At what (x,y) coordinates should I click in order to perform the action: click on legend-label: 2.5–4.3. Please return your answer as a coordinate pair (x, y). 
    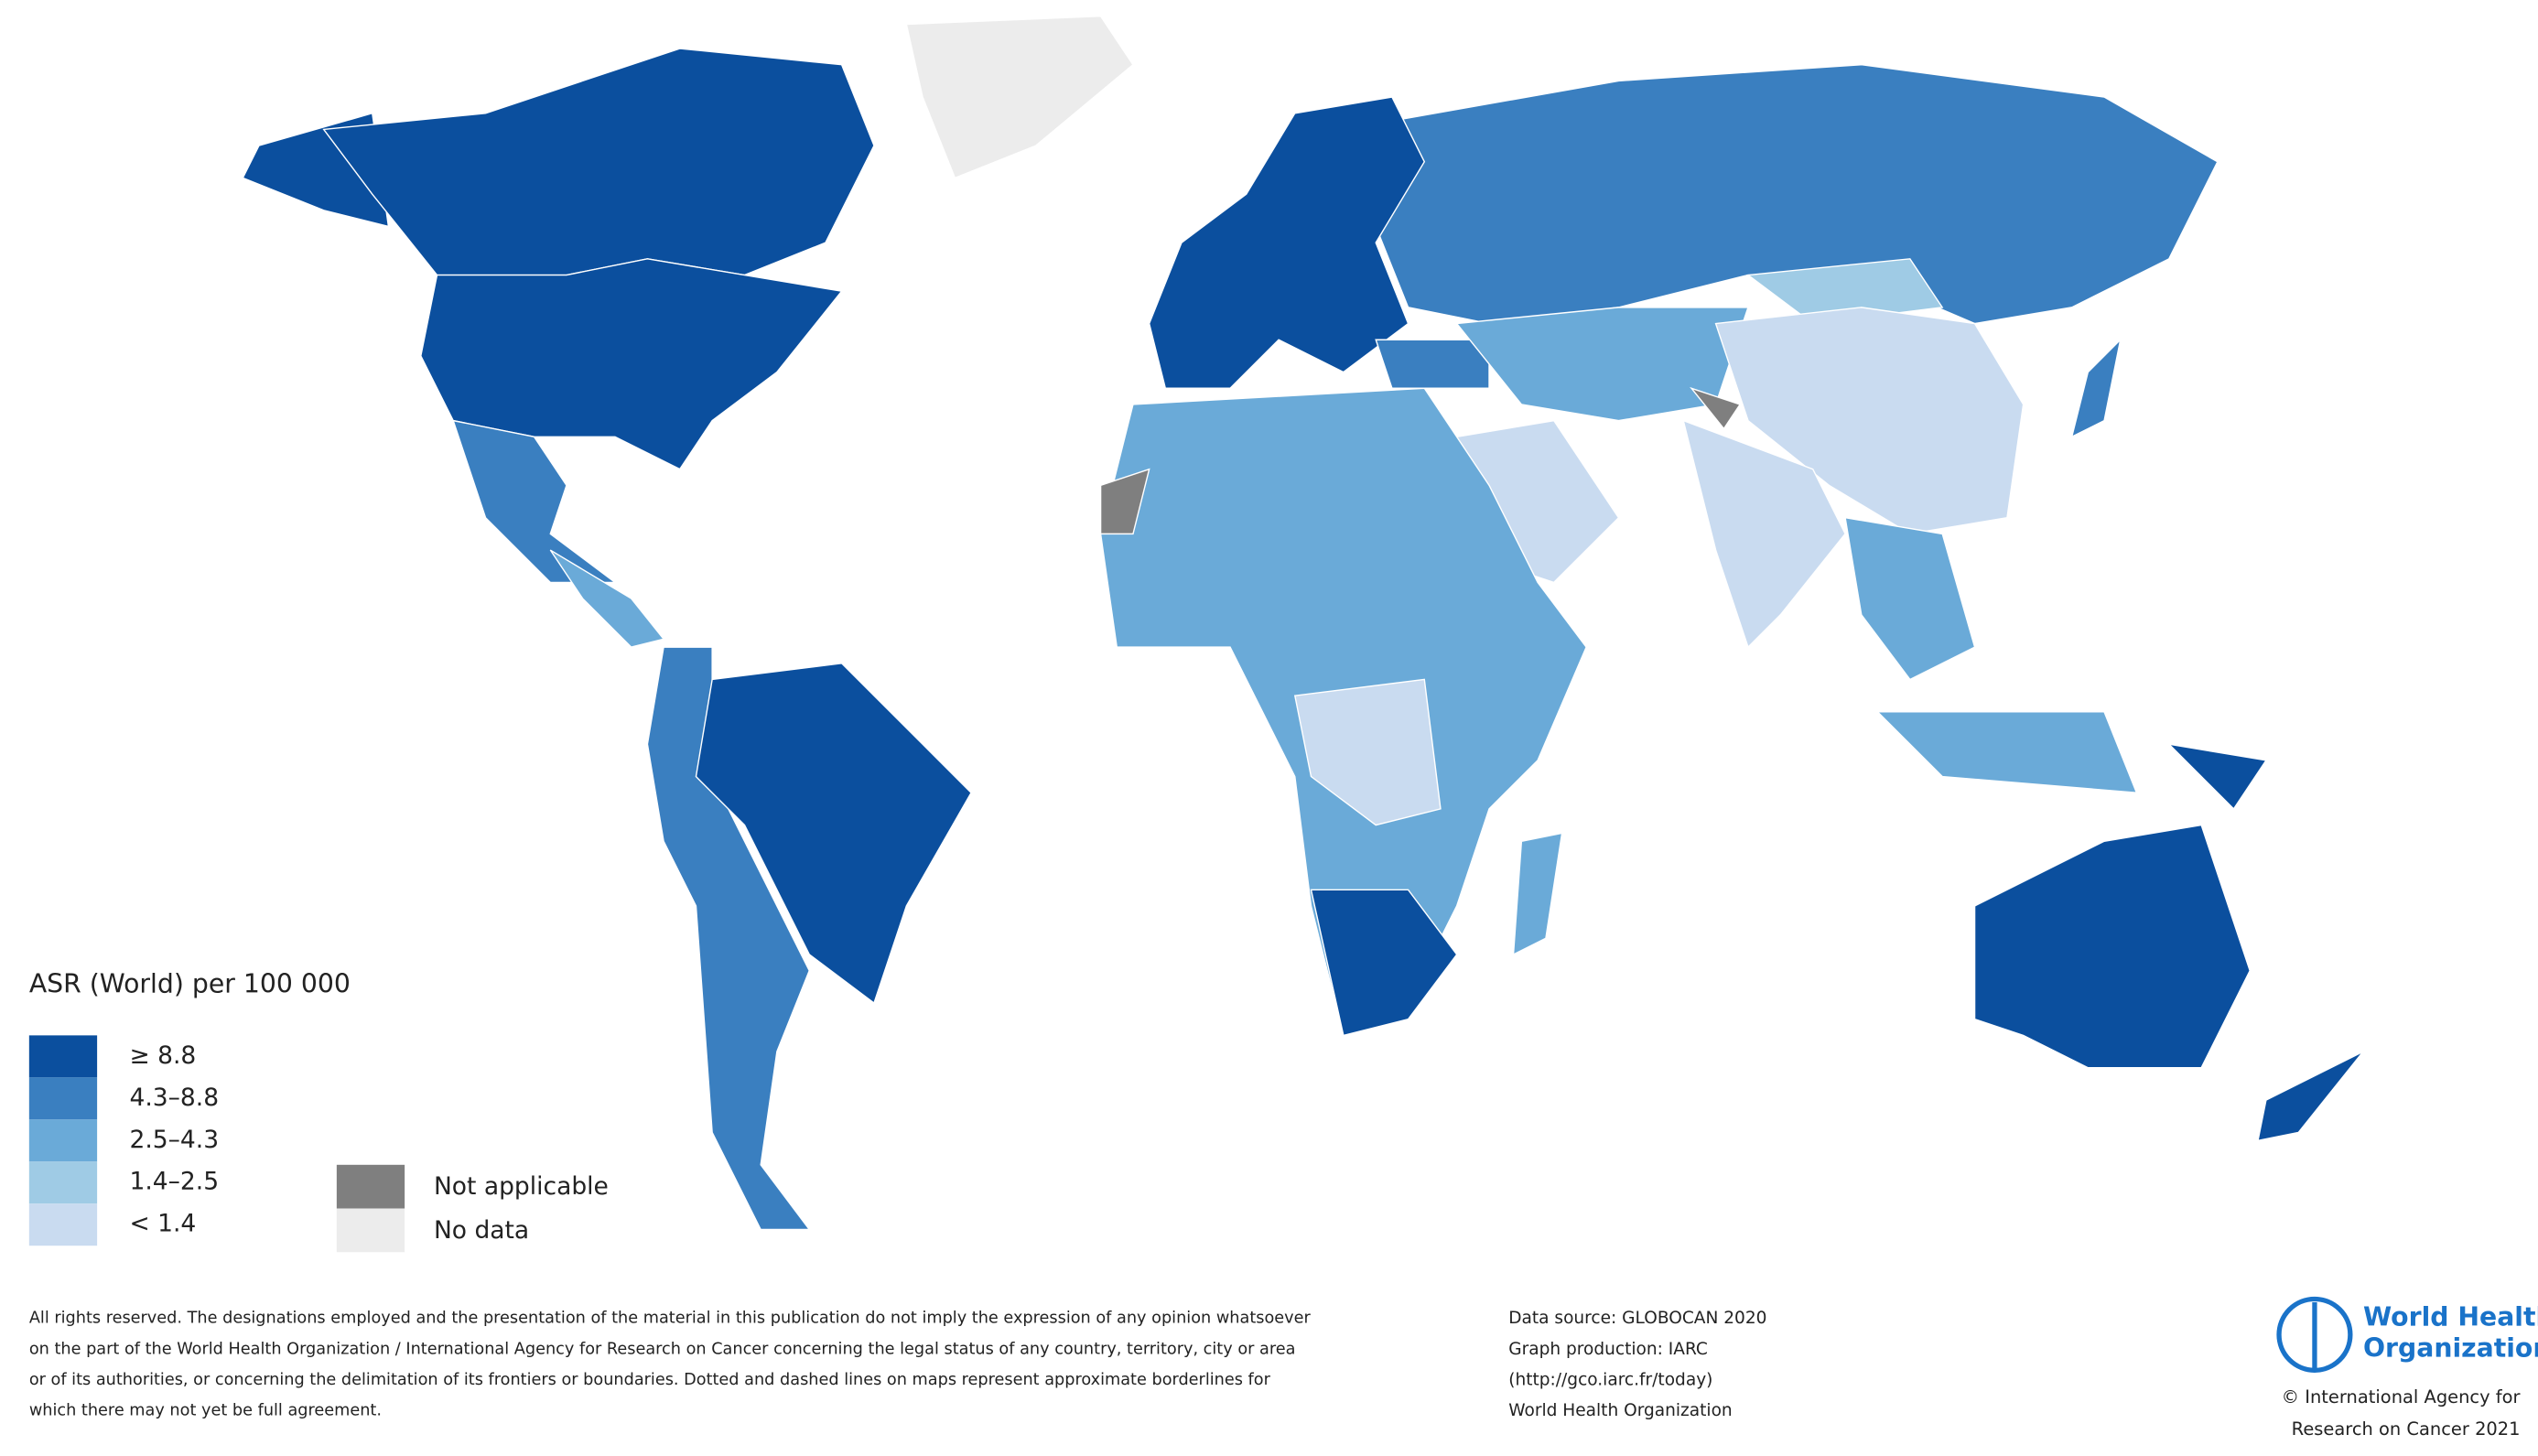
    Looking at the image, I should click on (174, 1140).